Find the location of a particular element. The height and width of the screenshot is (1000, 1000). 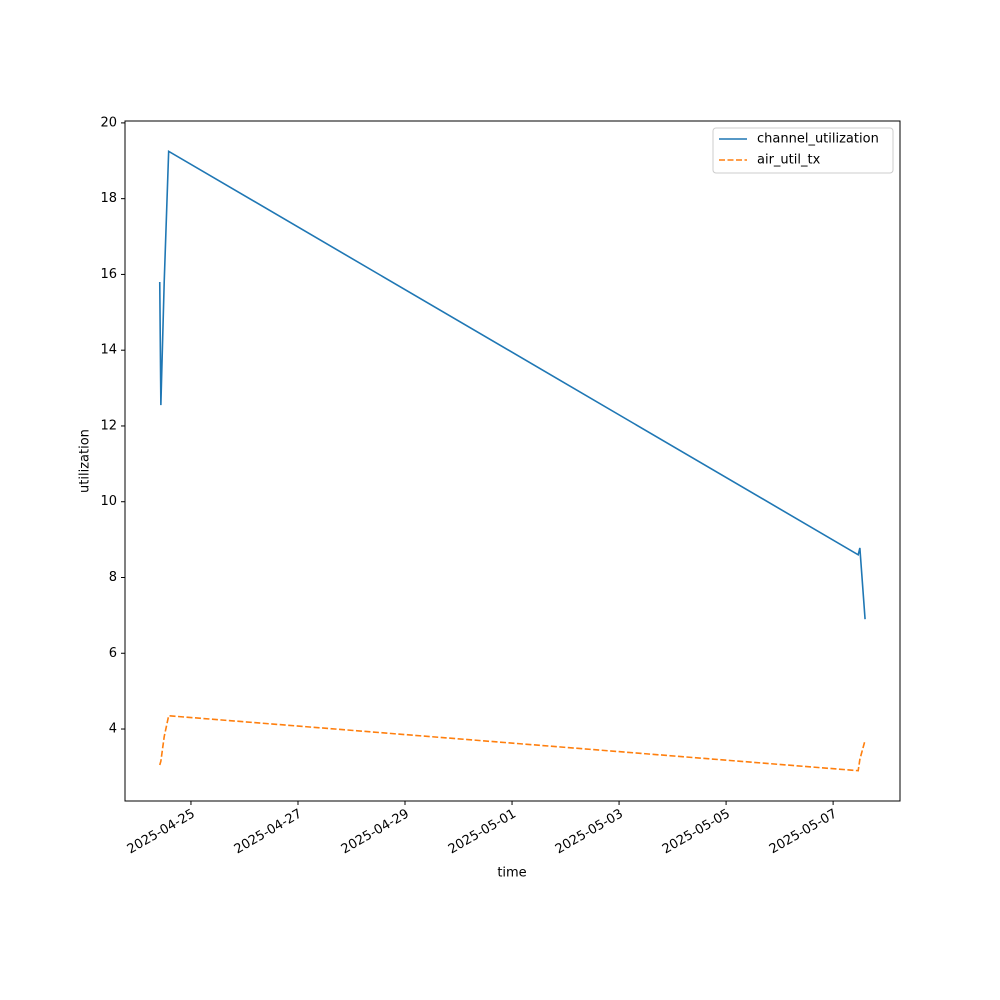

y-tick-label: 18 is located at coordinates (108, 198).